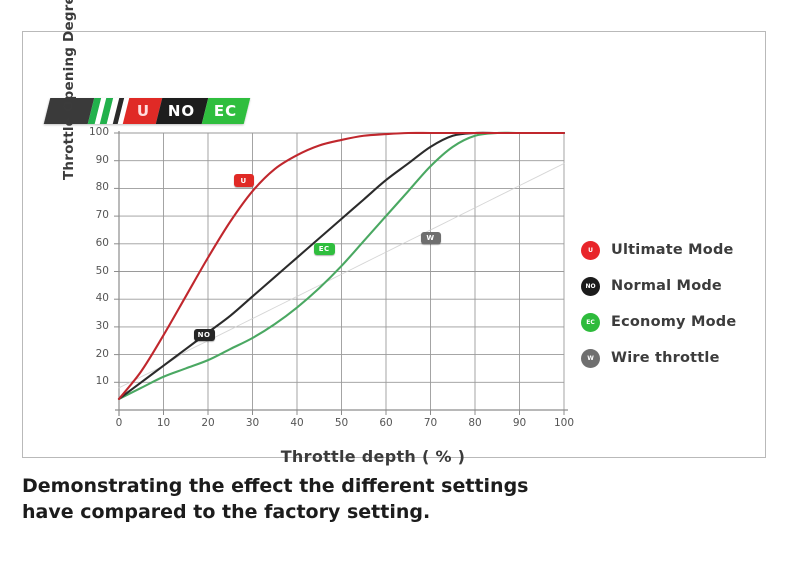 Image resolution: width=800 pixels, height=567 pixels. I want to click on y-tick-40: 40, so click(102, 298).